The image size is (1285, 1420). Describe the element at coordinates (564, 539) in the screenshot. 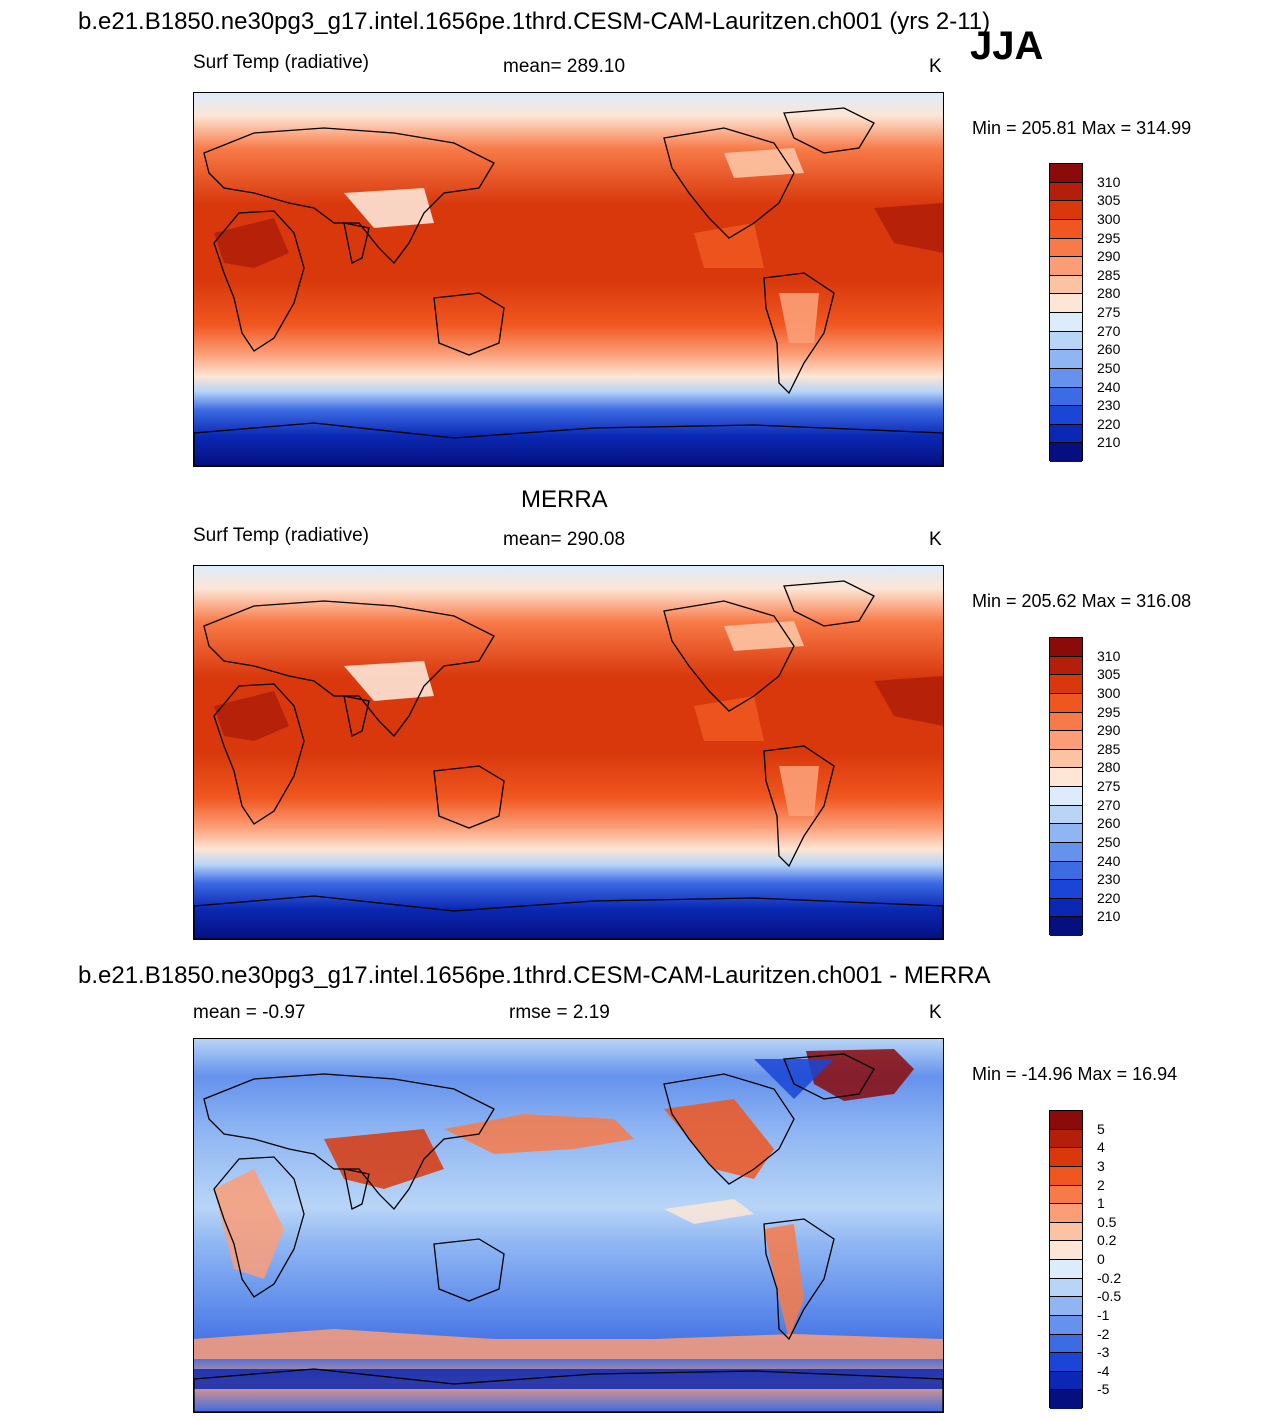

I see `mean-label: mean= 290.08` at that location.